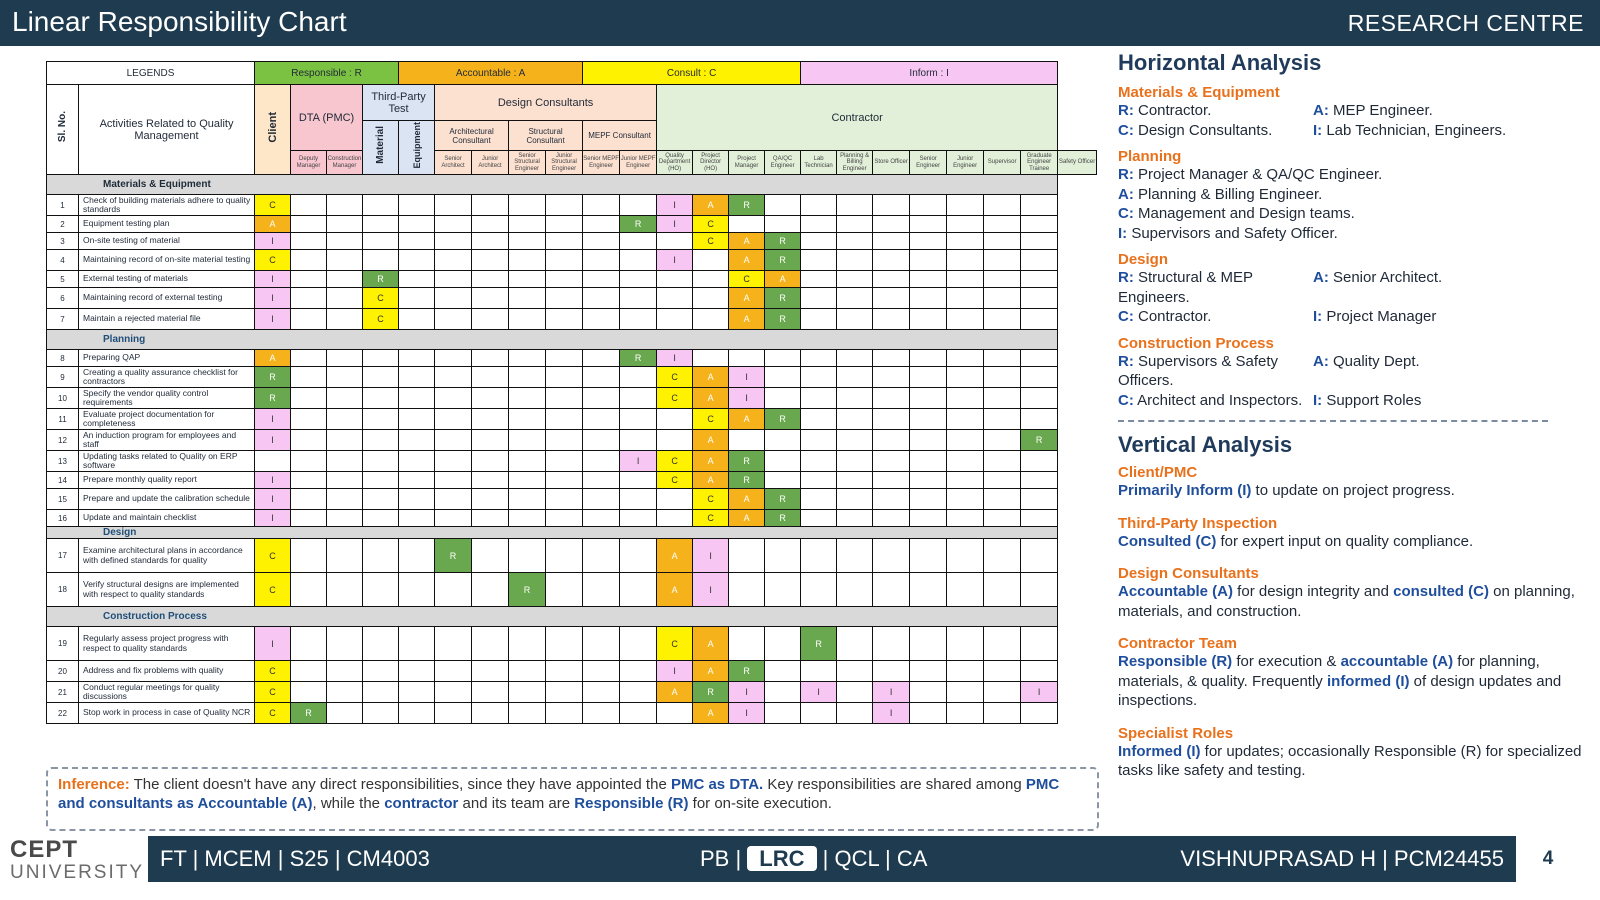  What do you see at coordinates (1321, 110) in the screenshot?
I see `role-key: A:` at bounding box center [1321, 110].